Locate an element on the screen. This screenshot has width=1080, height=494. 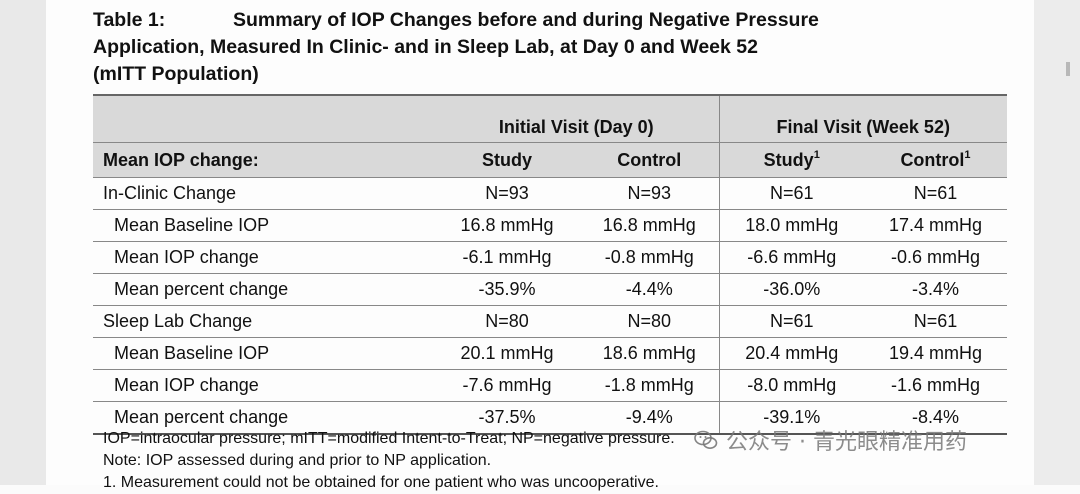
table-cell: 18.6 mmHg is located at coordinates (649, 353).